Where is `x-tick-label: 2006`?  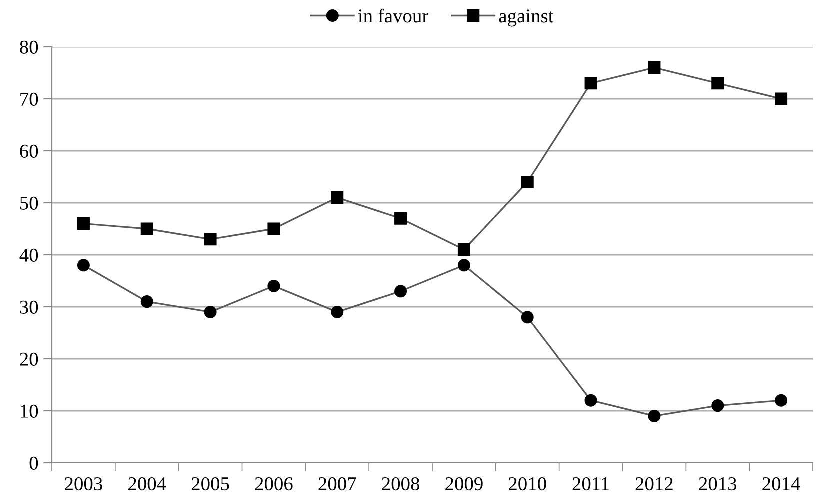 x-tick-label: 2006 is located at coordinates (274, 484).